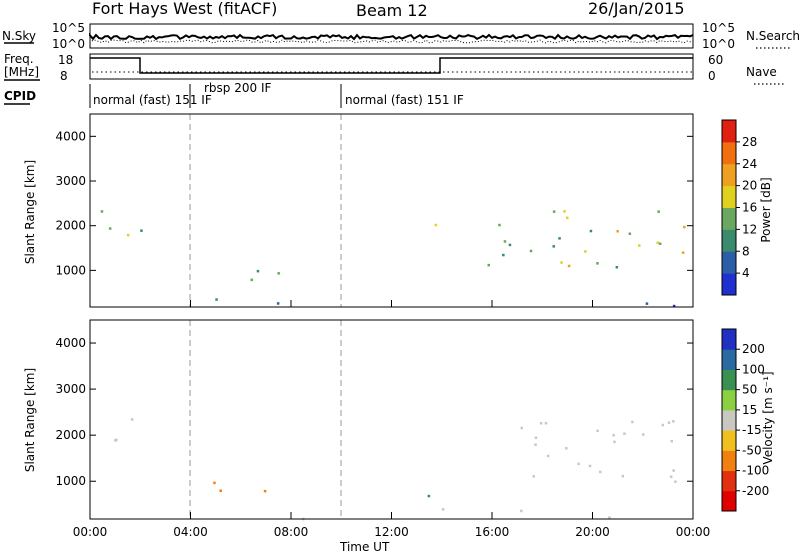 The image size is (800, 554). I want to click on colorbar-tick: -100, so click(755, 471).